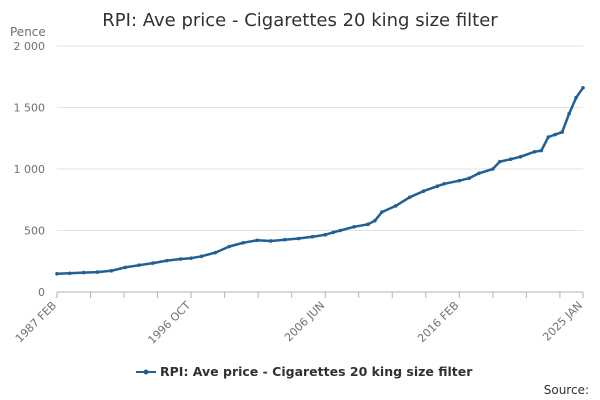  What do you see at coordinates (36, 322) in the screenshot?
I see `x-tick-label: 1987 FEB` at bounding box center [36, 322].